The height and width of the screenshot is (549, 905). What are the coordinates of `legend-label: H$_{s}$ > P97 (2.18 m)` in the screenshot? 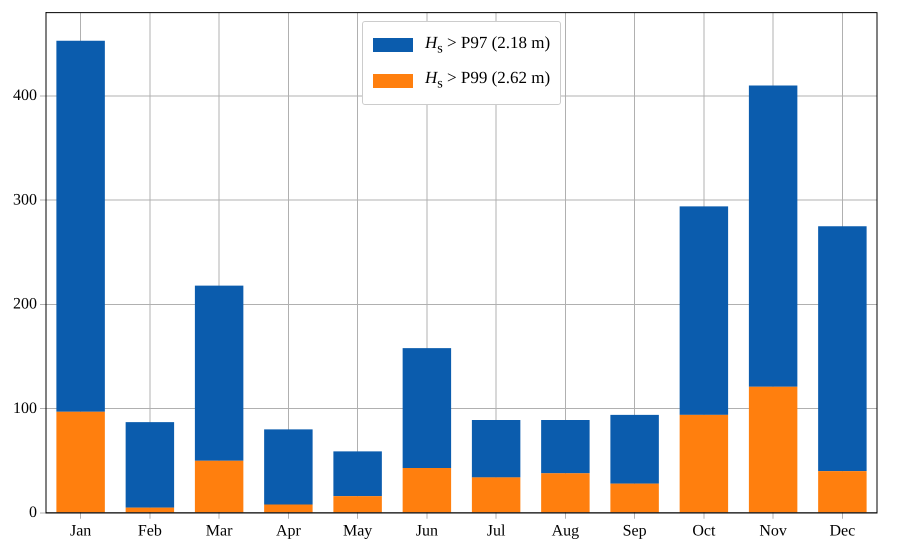 It's located at (487, 45).